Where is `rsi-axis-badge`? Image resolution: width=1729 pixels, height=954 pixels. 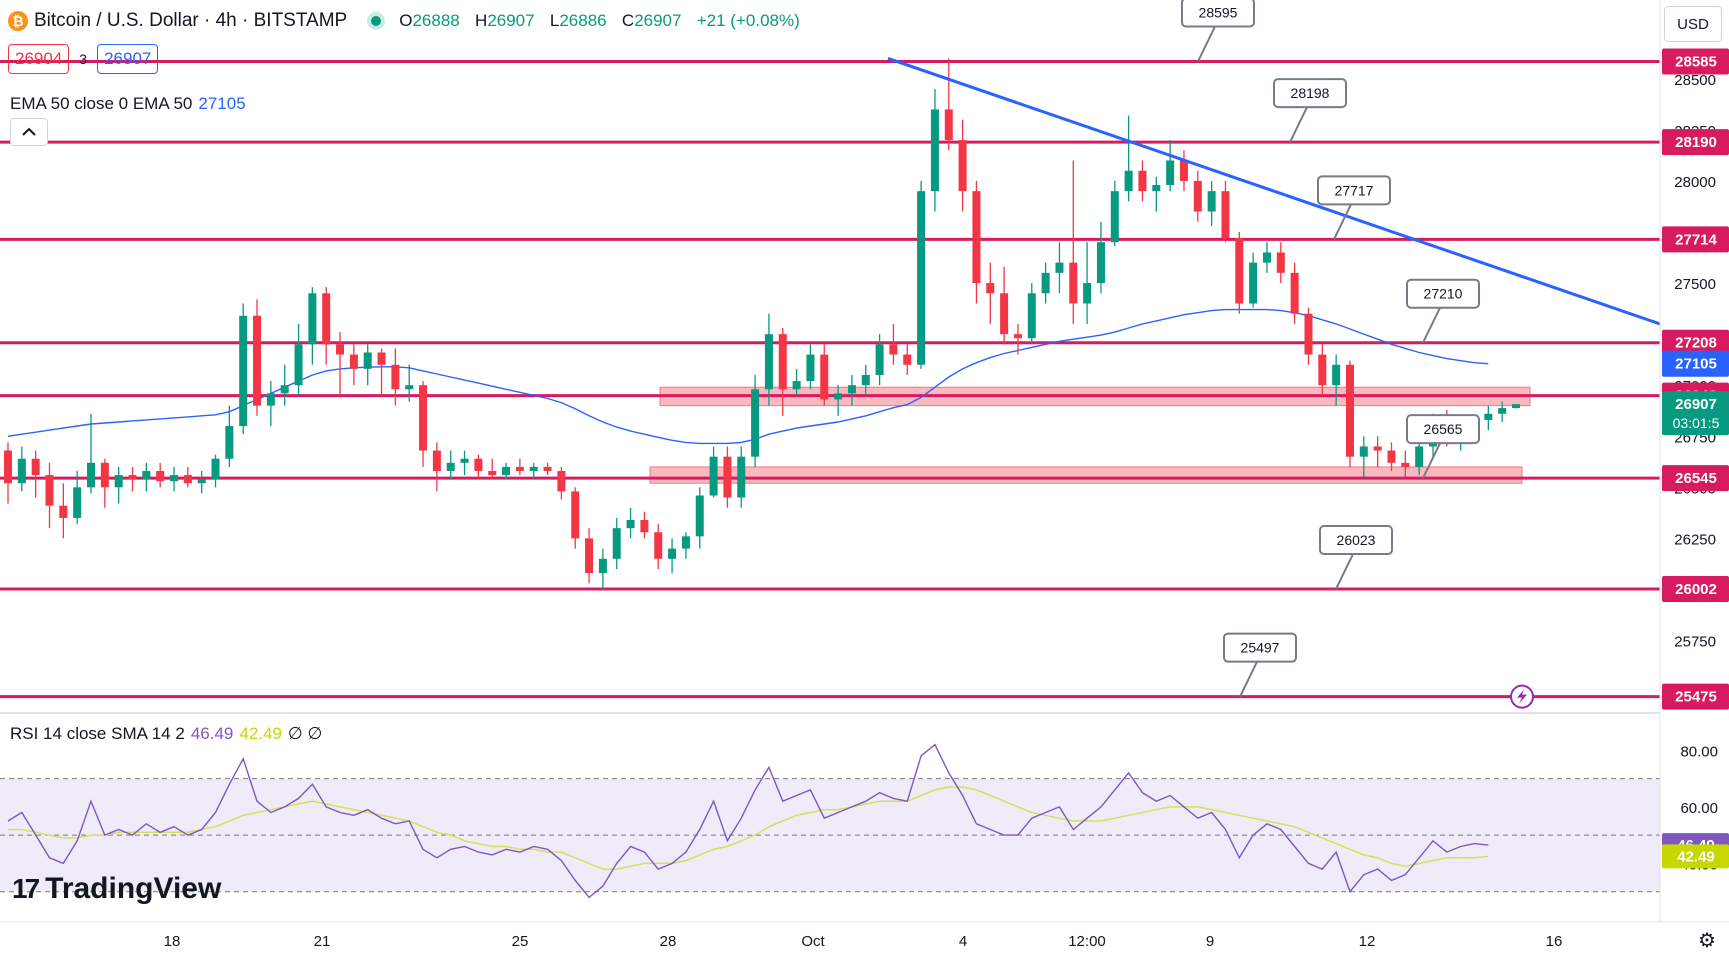 rsi-axis-badge is located at coordinates (1695, 856).